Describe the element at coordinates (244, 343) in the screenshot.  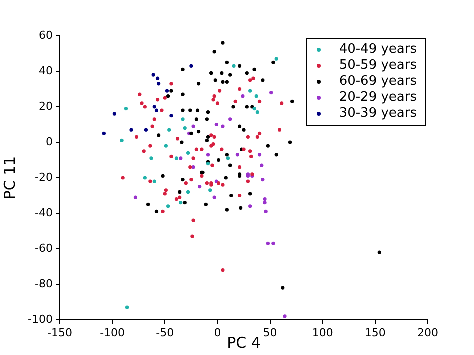
I see `x-axis-title: PC 4` at that location.